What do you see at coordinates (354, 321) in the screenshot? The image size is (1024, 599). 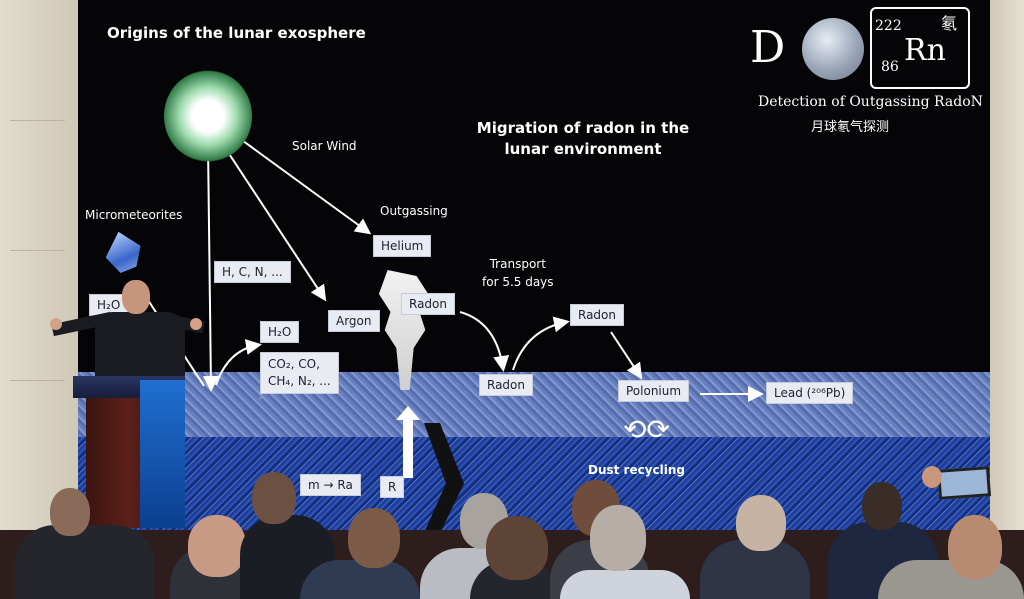 I see `box-argon: Argon` at bounding box center [354, 321].